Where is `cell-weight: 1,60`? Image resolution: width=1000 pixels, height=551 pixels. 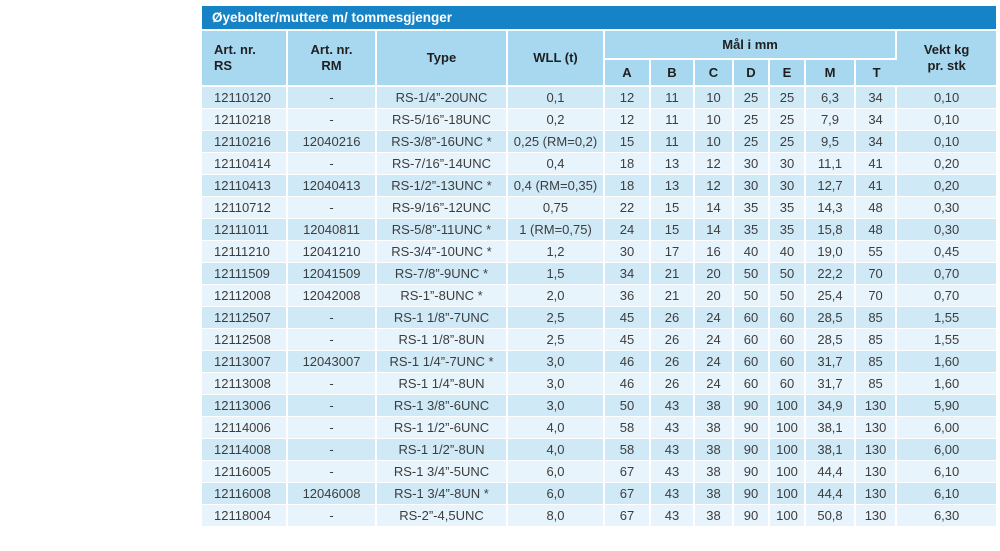
cell-weight: 1,60 is located at coordinates (947, 362).